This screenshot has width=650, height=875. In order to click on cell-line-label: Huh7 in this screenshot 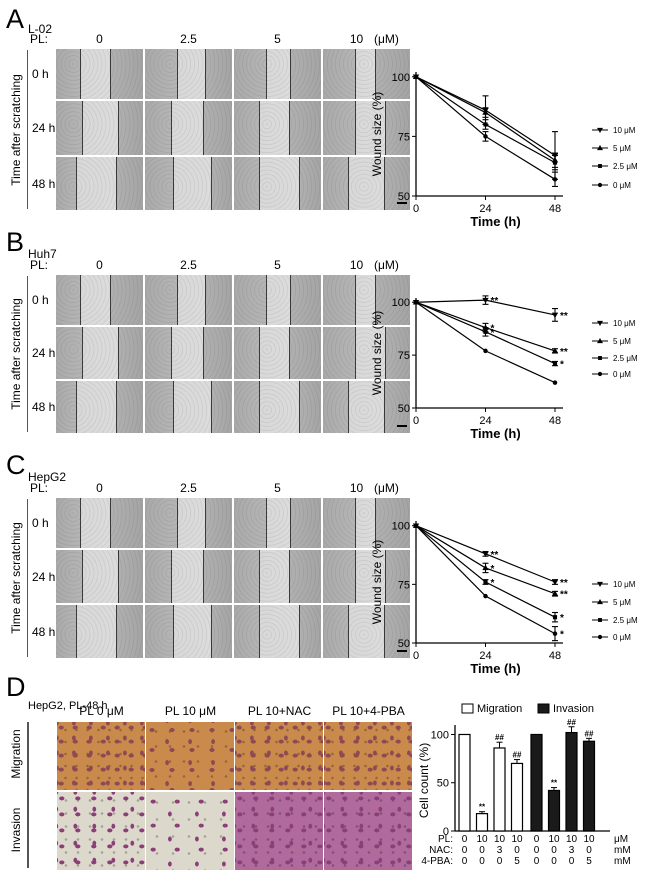, I will do `click(42, 254)`.